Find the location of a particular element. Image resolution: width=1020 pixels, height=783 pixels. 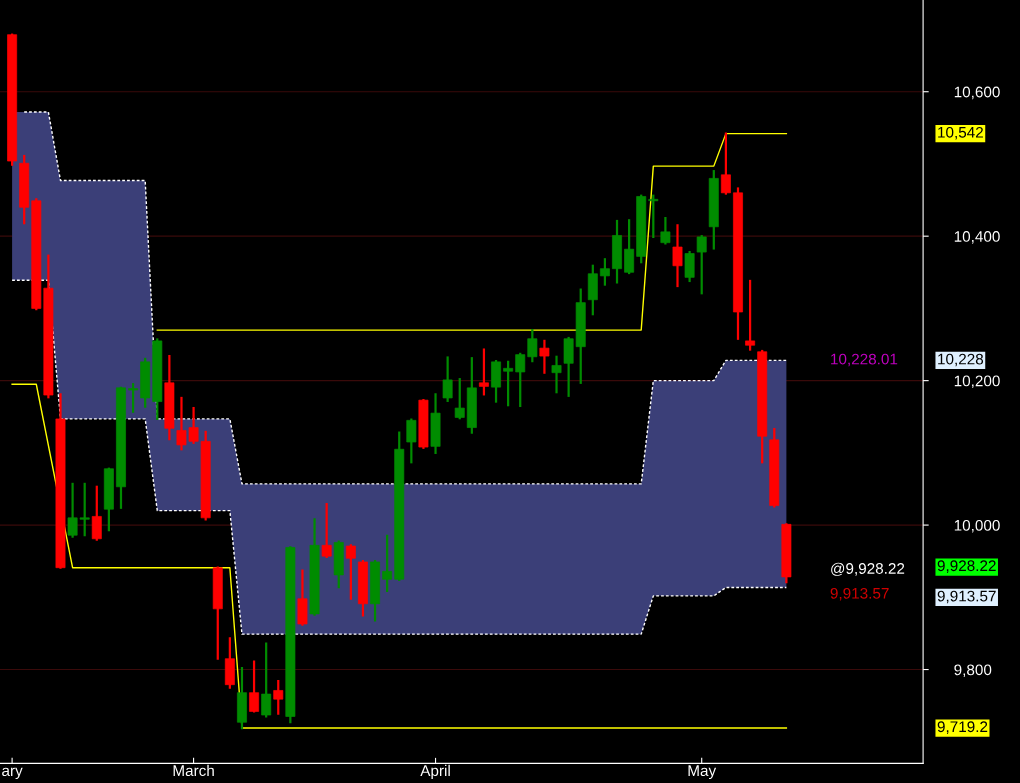

text: 10,228 is located at coordinates (961, 360).